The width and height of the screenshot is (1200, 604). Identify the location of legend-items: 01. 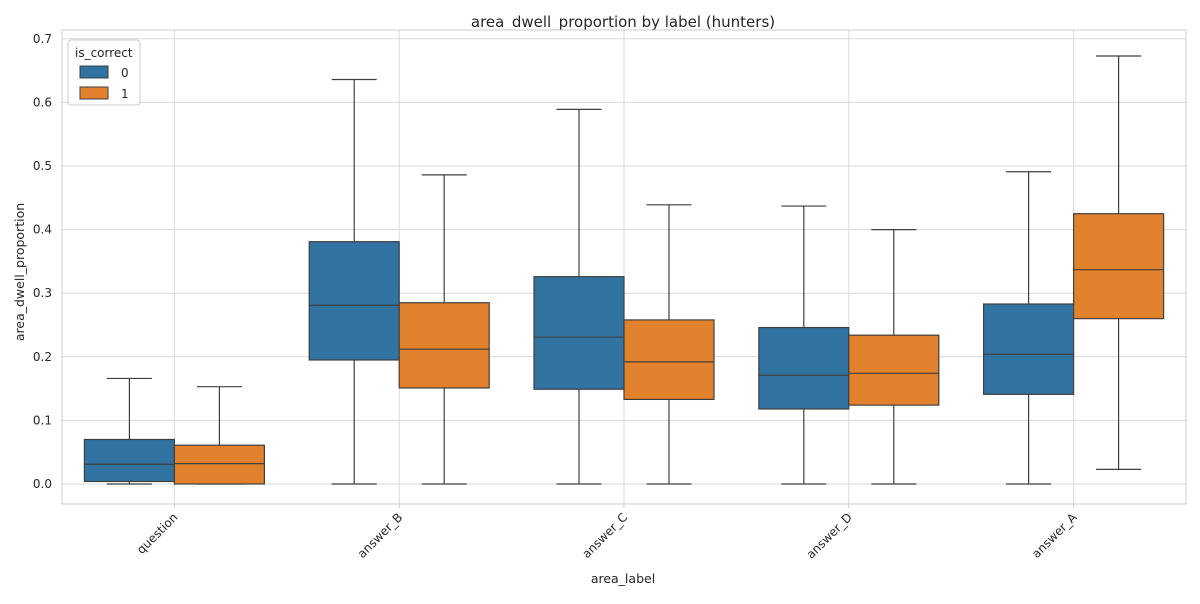
(104, 83).